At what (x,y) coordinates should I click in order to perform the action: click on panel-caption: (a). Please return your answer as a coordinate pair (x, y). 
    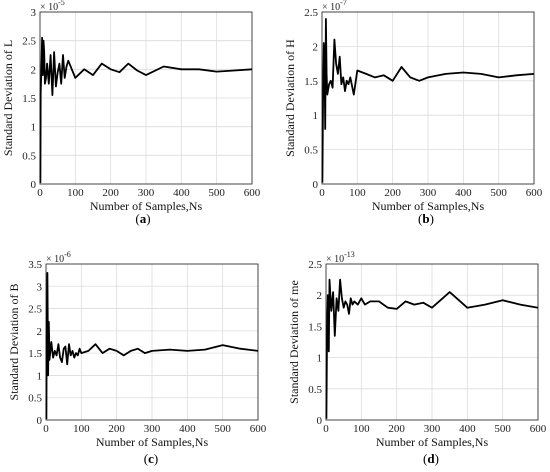
    Looking at the image, I should click on (142, 218).